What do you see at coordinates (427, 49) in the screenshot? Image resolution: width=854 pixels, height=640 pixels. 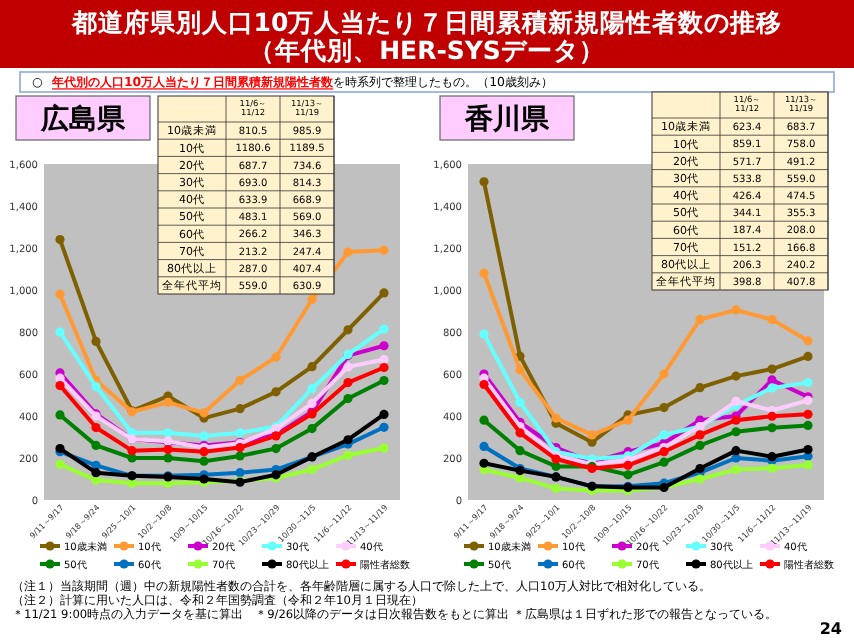 I see `text: （年代別、HER-SYSデータ）` at bounding box center [427, 49].